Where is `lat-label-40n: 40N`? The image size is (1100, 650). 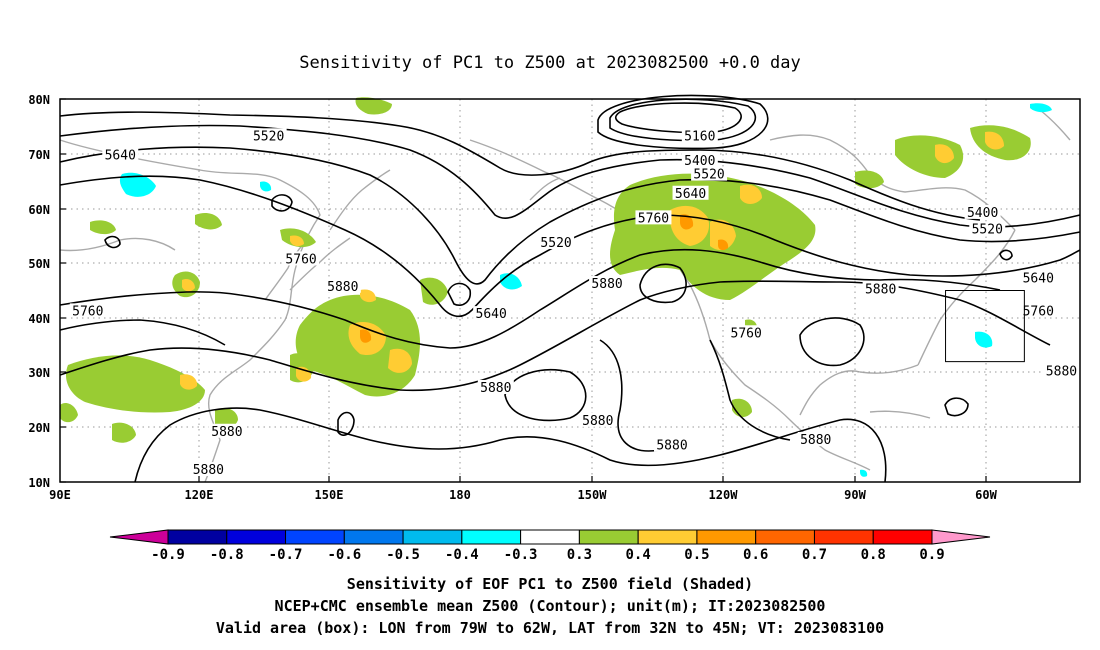
lat-label-40n: 40N is located at coordinates (39, 319).